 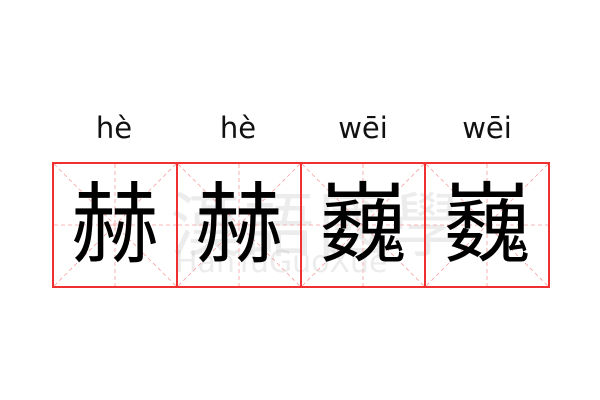 I want to click on pinyin-3: wēi, so click(x=363, y=128).